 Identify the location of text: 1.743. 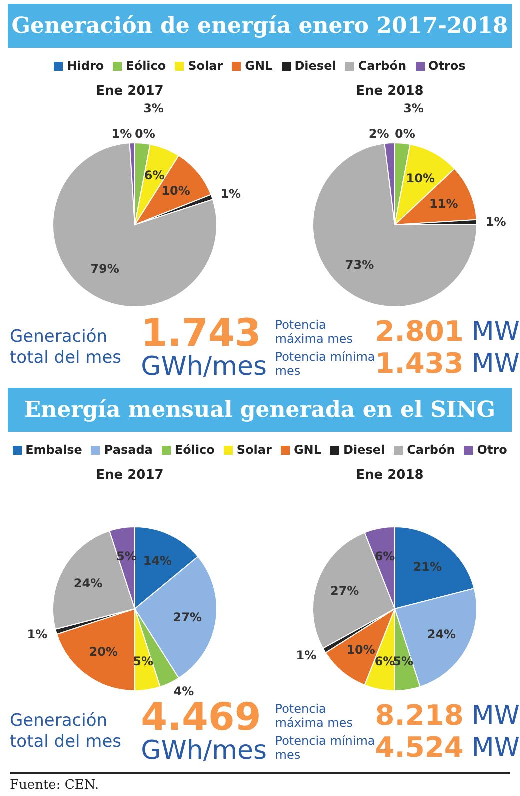
(201, 333).